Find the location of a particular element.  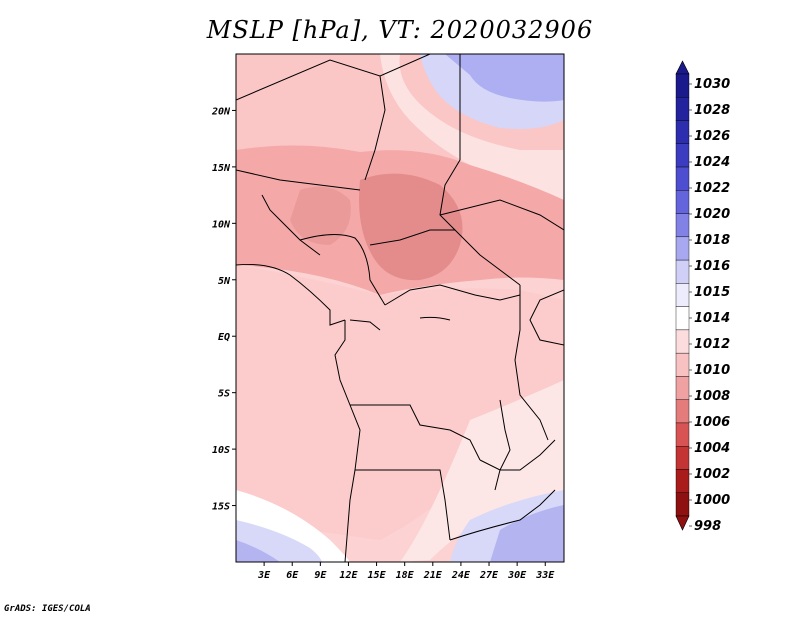

x-tick-label: 6E is located at coordinates (292, 575).